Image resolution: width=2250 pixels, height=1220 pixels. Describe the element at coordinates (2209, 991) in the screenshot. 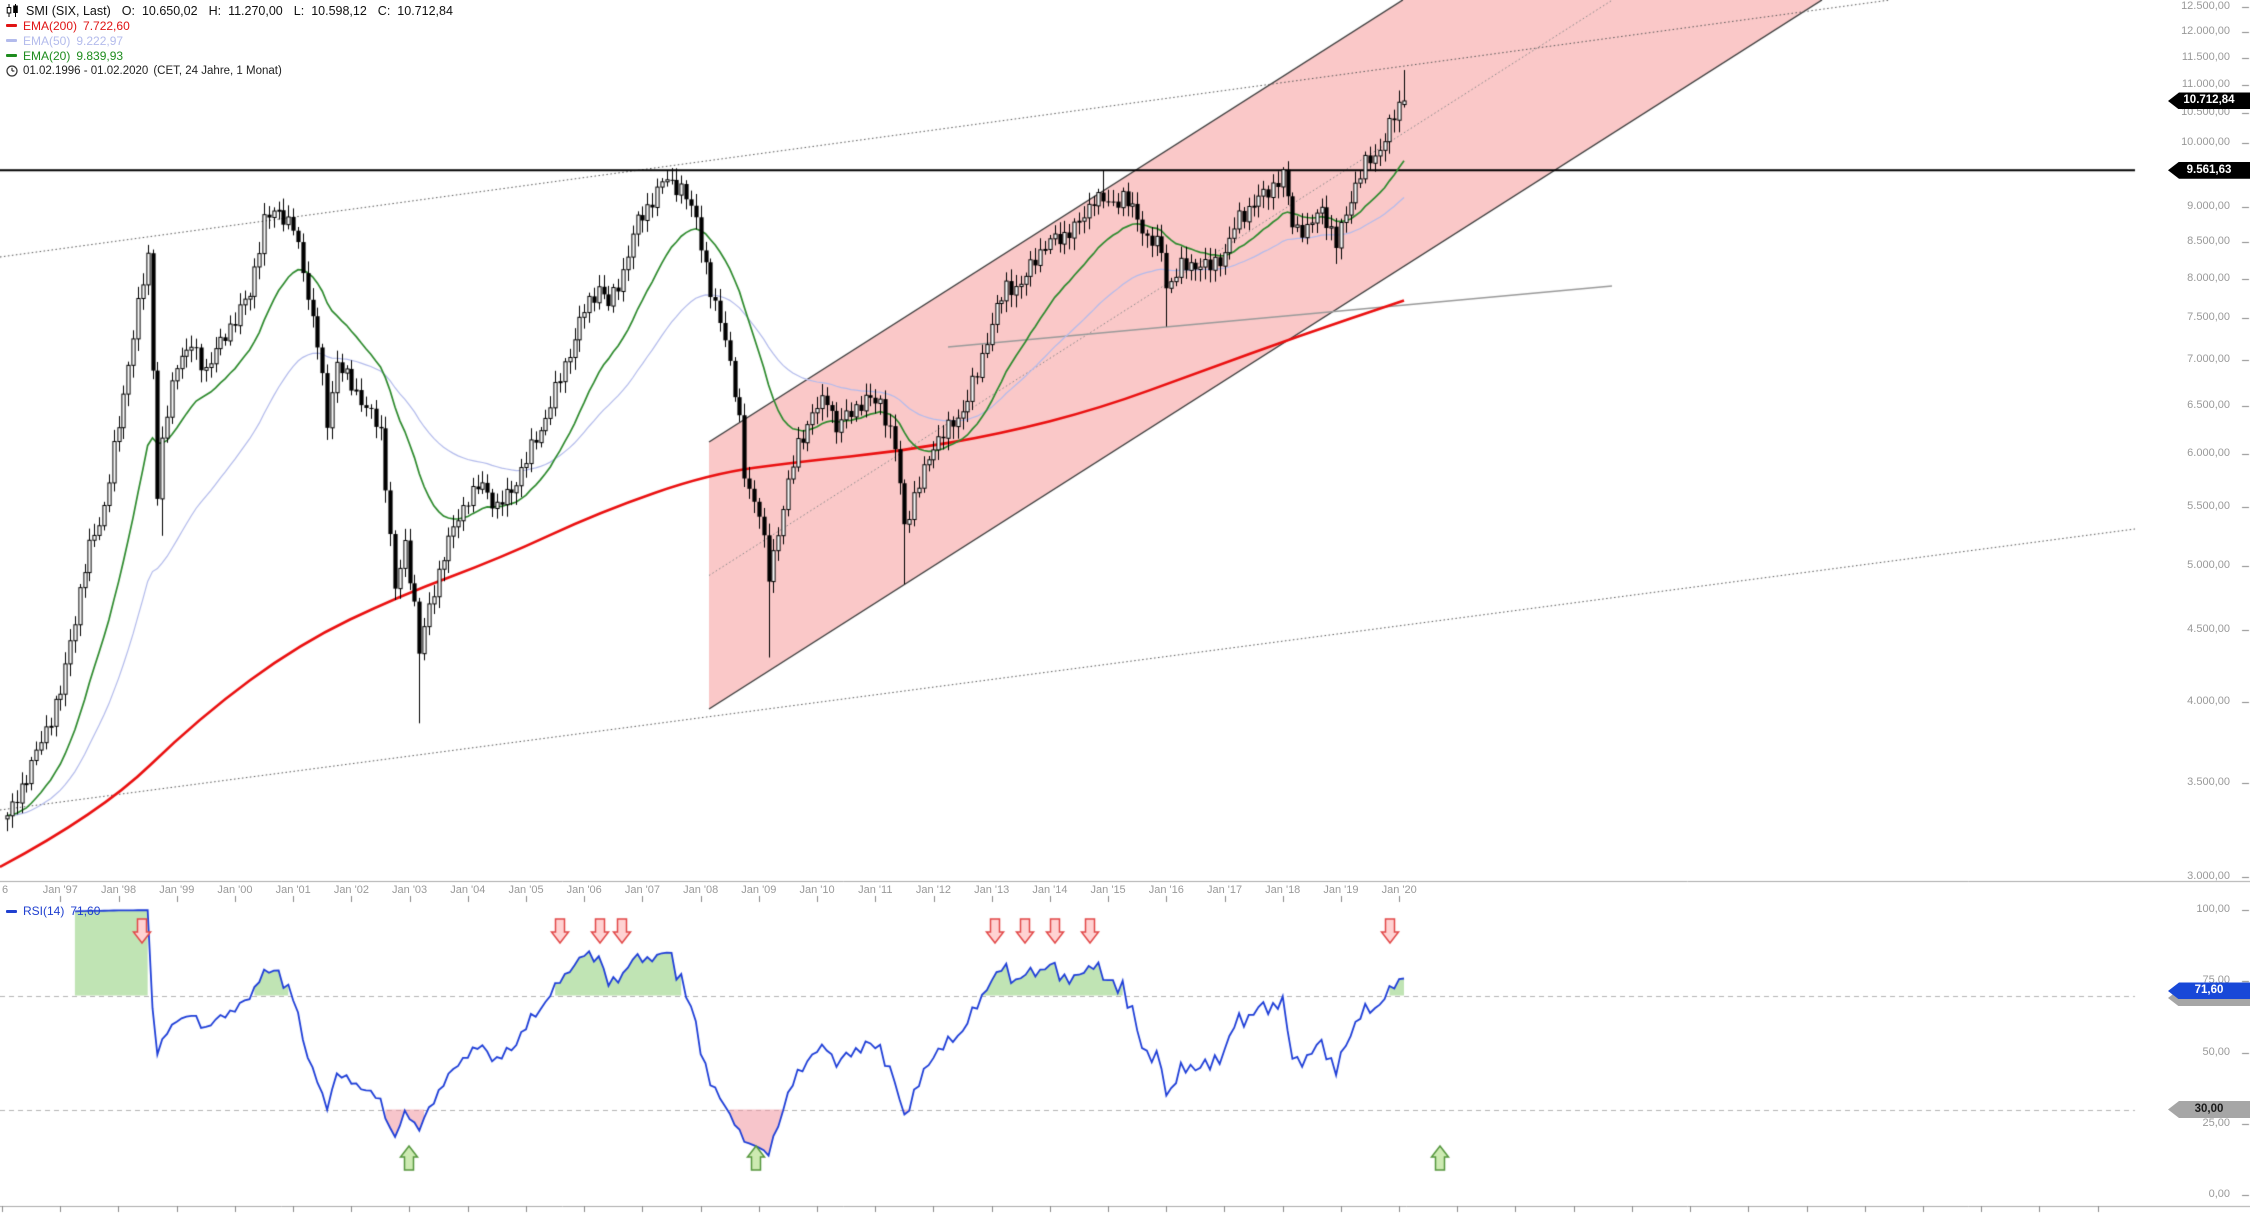

I see `rsi-value-badge: 71,60` at that location.